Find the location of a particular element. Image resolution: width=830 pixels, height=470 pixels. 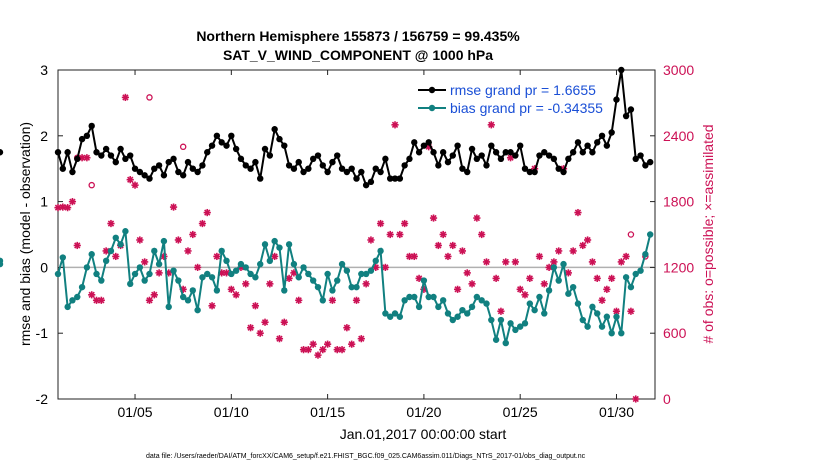

legend-bias-label: bias grand pr = -0.34355 is located at coordinates (526, 108).